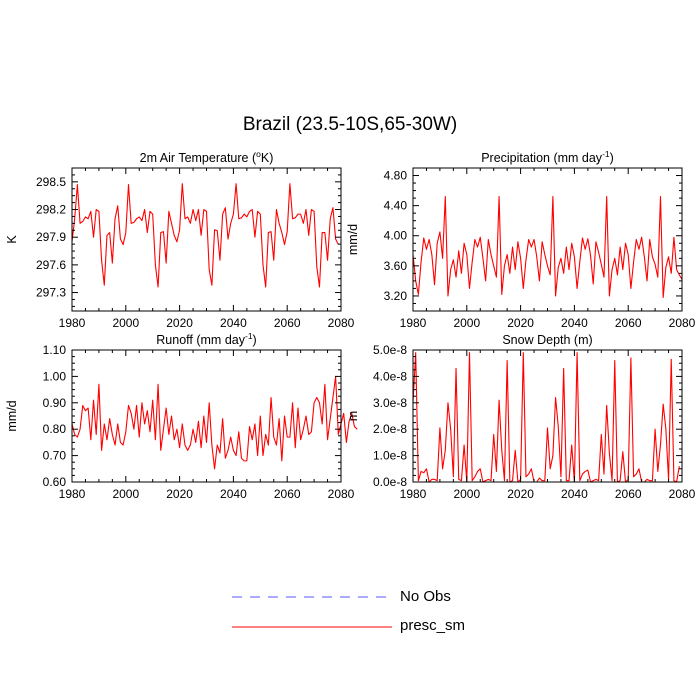 The image size is (700, 700). Describe the element at coordinates (396, 296) in the screenshot. I see `chart-2-y-tick-label: 3.20` at that location.